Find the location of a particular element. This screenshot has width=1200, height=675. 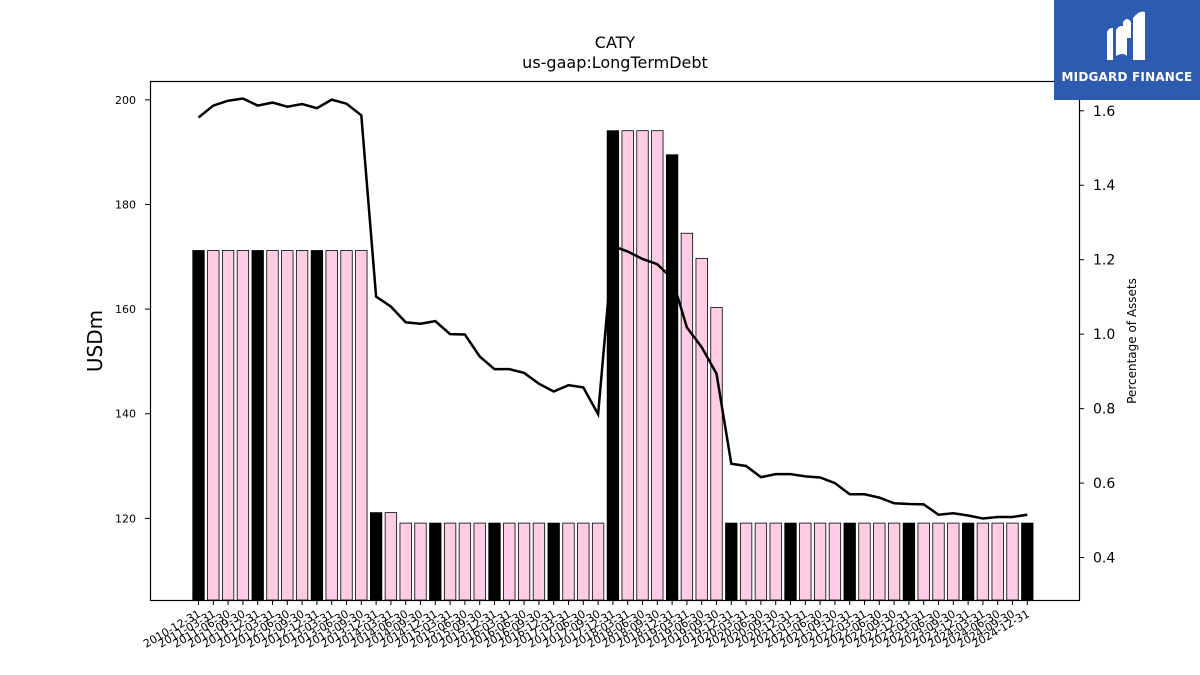

y-tick-label: 120 is located at coordinates (125, 518).